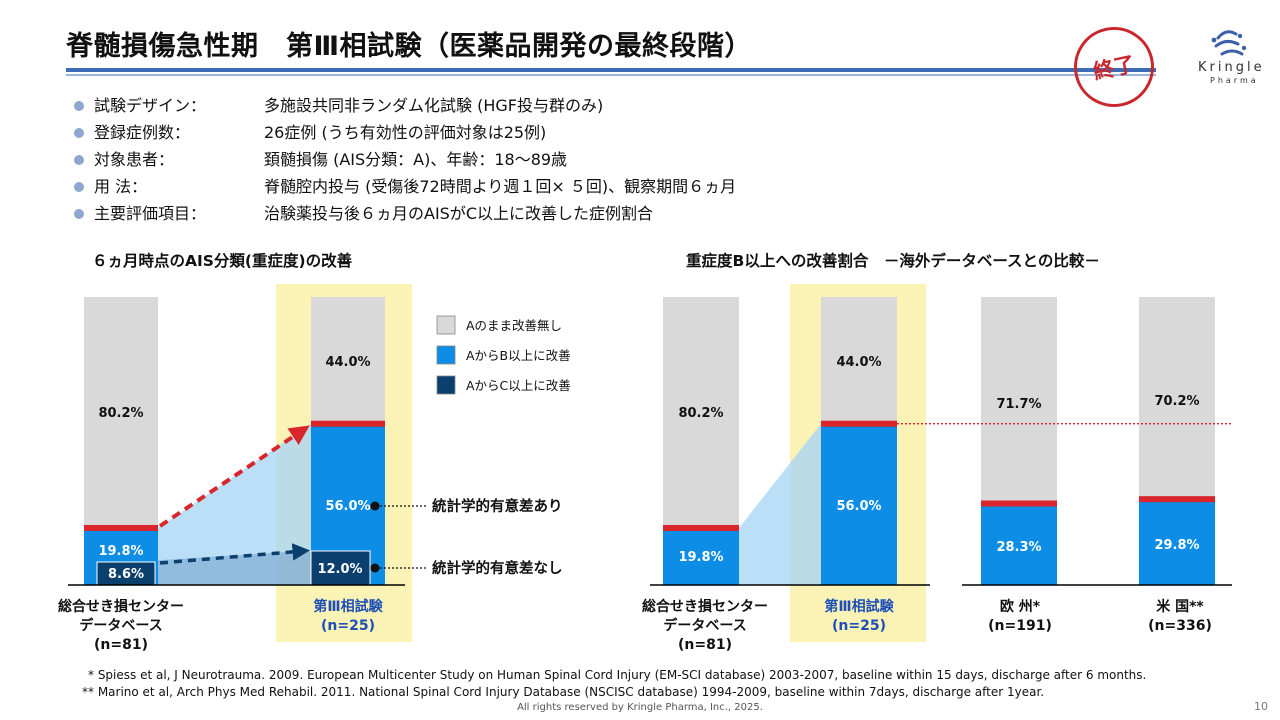 This screenshot has height=720, width=1280. Describe the element at coordinates (126, 574) in the screenshot. I see `value-label: 8.6%` at that location.